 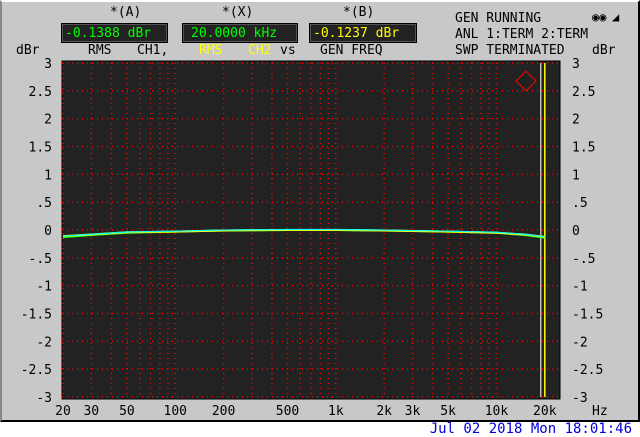 I want to click on y-tick-label-right: -1.5, so click(x=587, y=315).